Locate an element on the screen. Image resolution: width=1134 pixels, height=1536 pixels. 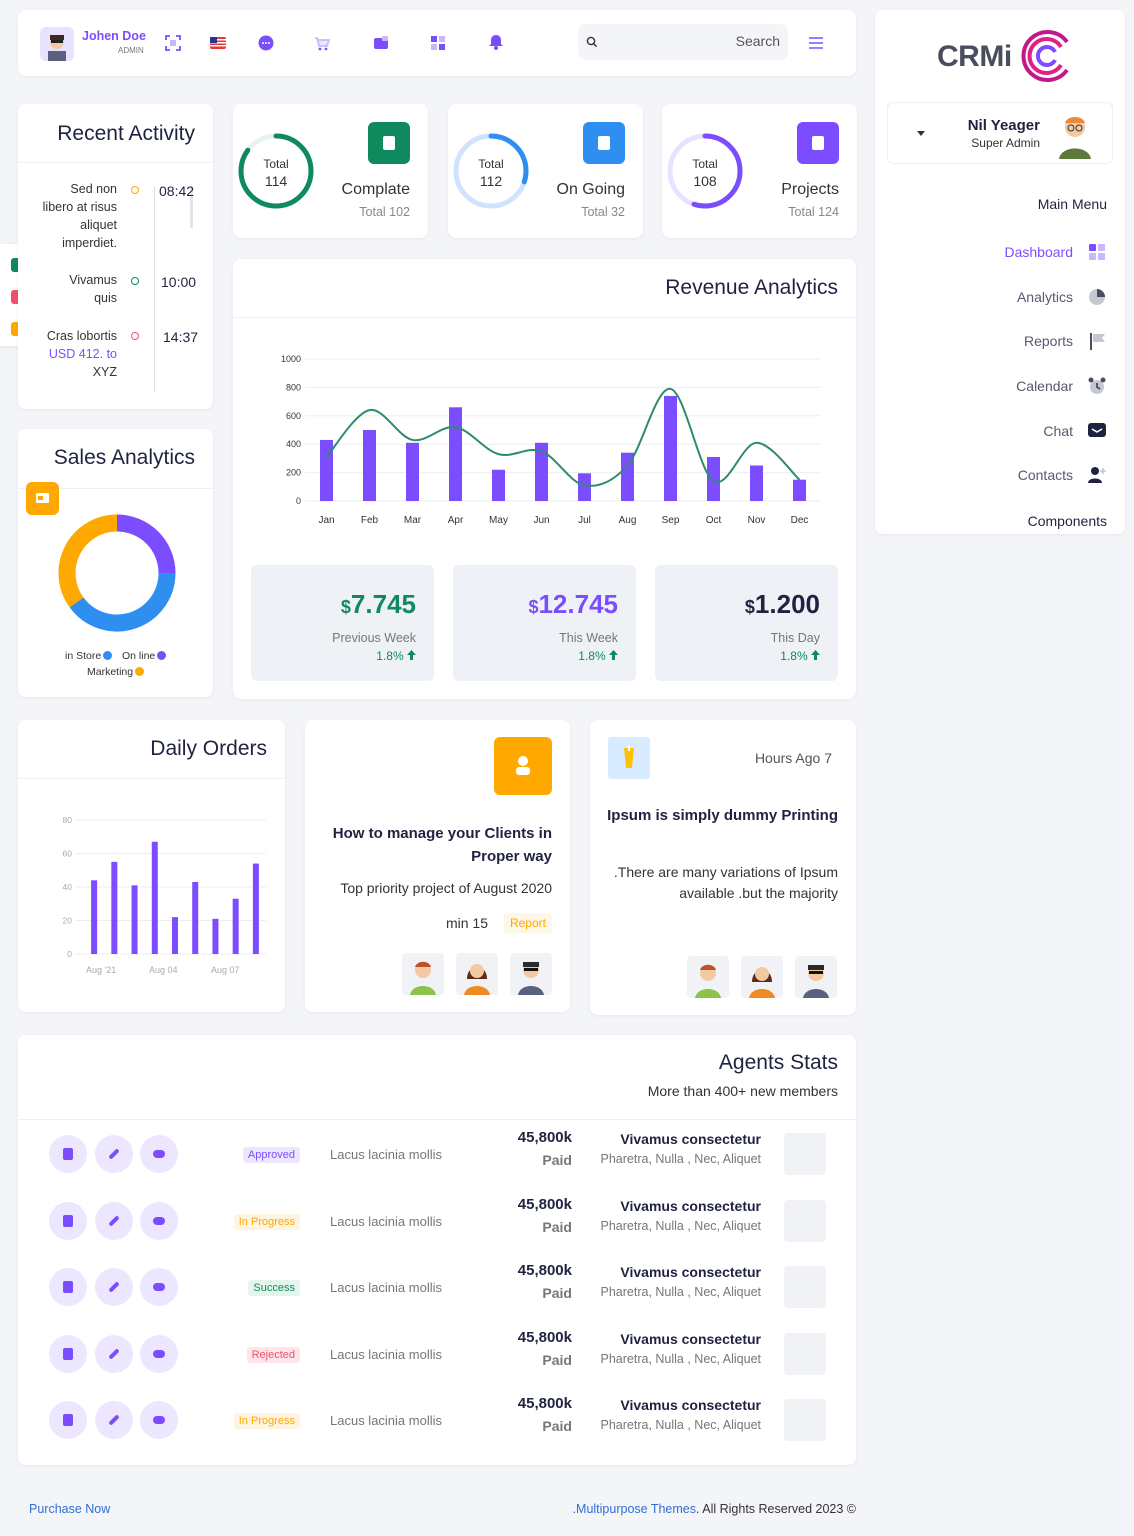
kpi-amount: $12.745 is located at coordinates (573, 604).